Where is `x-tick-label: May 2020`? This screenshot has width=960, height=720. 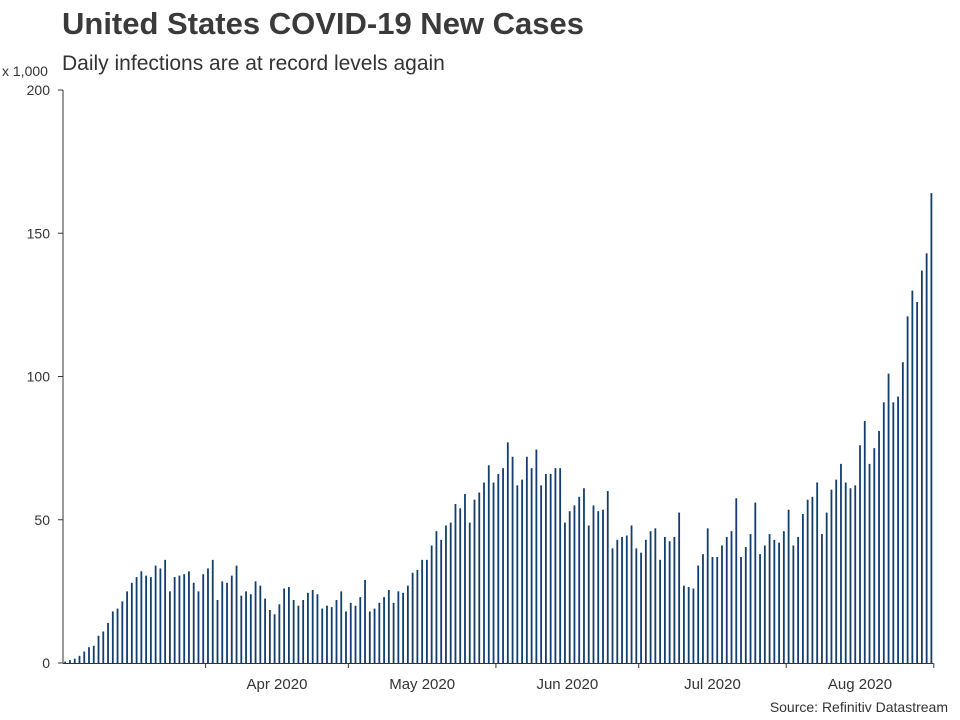
x-tick-label: May 2020 is located at coordinates (422, 684).